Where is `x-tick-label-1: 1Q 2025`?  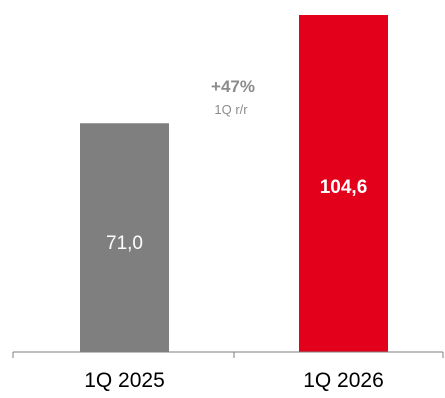 x-tick-label-1: 1Q 2025 is located at coordinates (124, 380).